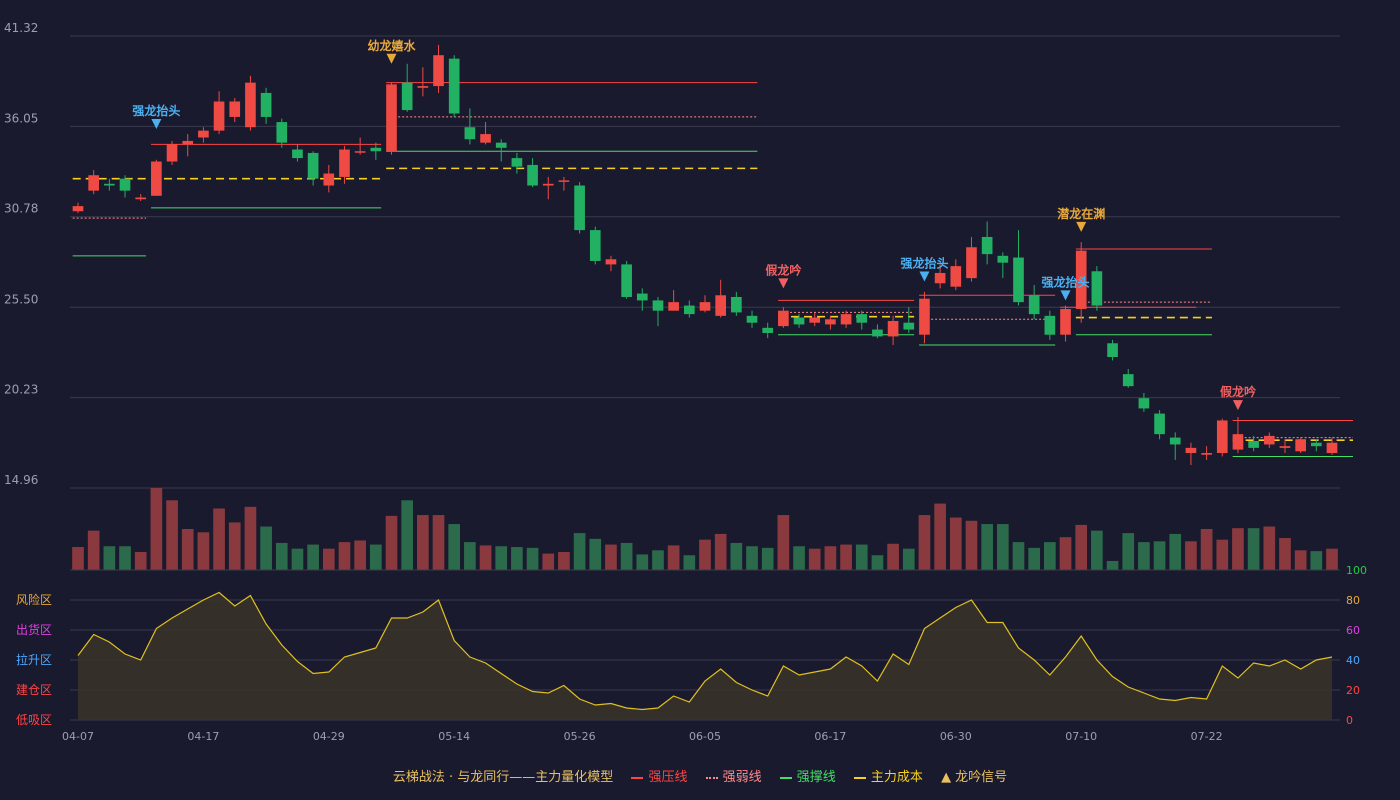 Image resolution: width=1400 pixels, height=800 pixels. Describe the element at coordinates (203, 736) in the screenshot. I see `date-tick-label: 04-17` at that location.